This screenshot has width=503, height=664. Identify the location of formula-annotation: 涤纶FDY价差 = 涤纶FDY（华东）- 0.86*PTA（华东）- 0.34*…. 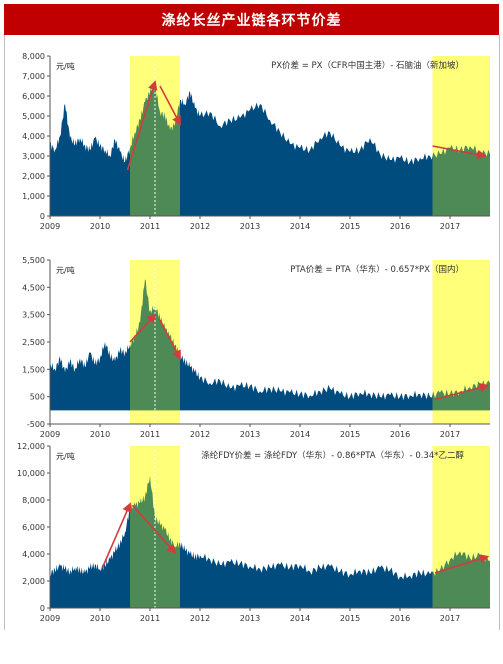
(332, 455).